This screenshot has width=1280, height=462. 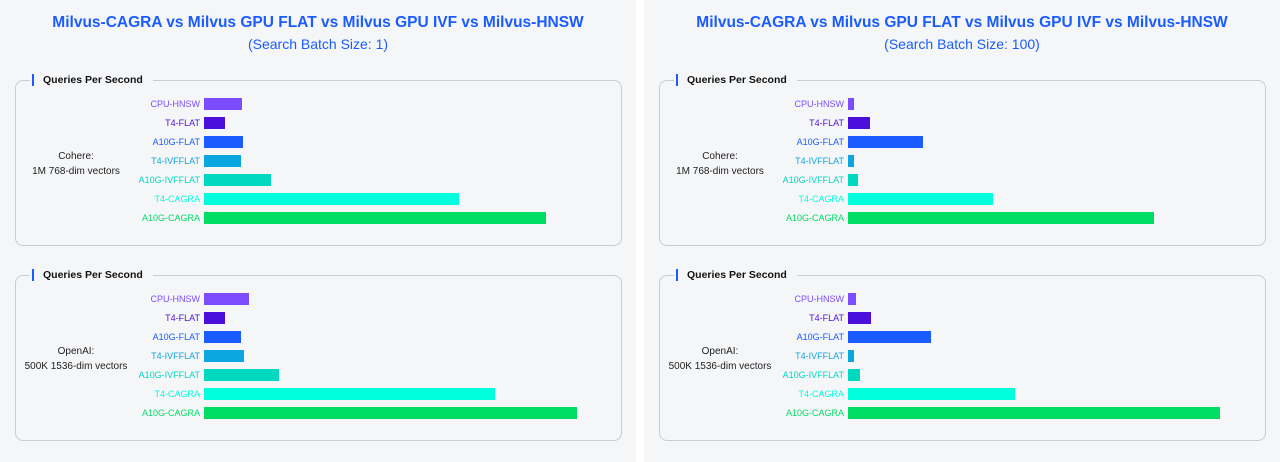 I want to click on chart-subtitle: (Search Batch Size: 1), so click(x=318, y=44).